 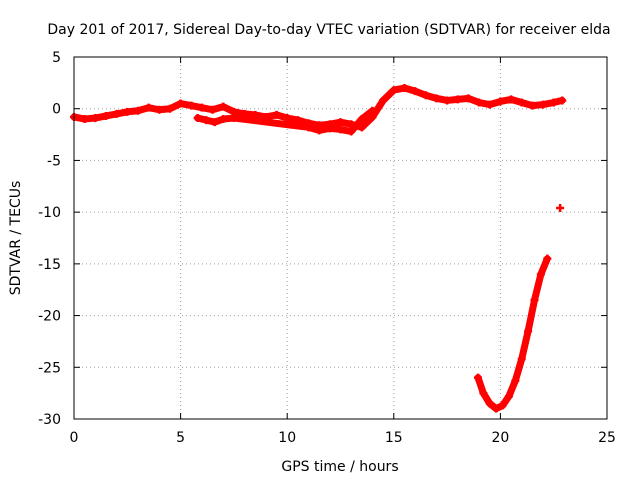 What do you see at coordinates (339, 467) in the screenshot?
I see `x-axis-label: GPS time / hours` at bounding box center [339, 467].